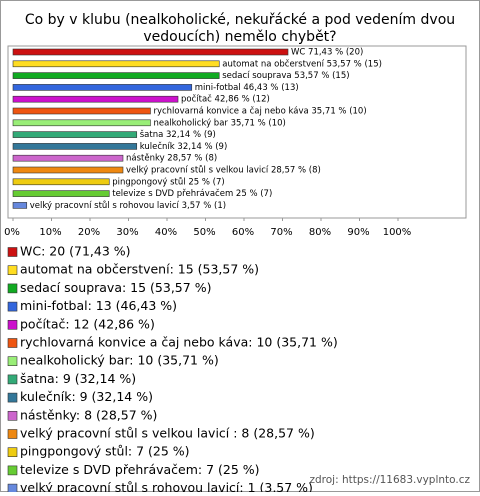  Describe the element at coordinates (75, 251) in the screenshot. I see `legend-label: WC: 20 (71,43 %)` at that location.